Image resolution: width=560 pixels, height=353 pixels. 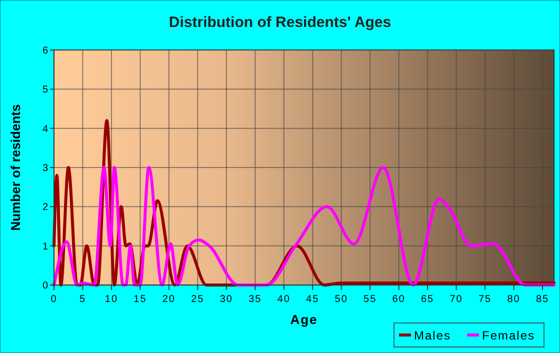 What do you see at coordinates (45, 246) in the screenshot?
I see `y-tick-label: 1` at bounding box center [45, 246].